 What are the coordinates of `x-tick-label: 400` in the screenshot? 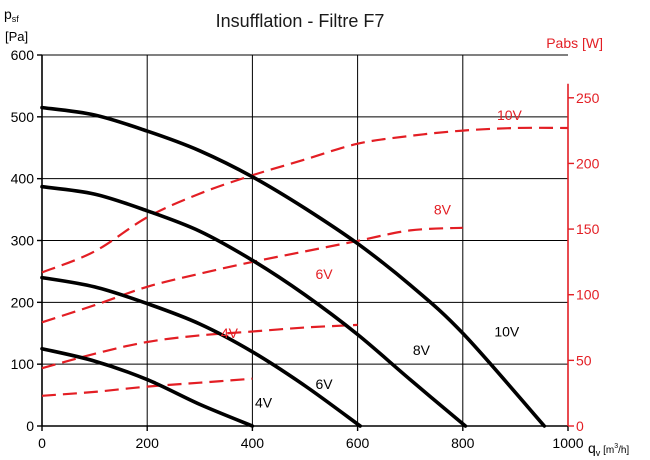 It's located at (253, 443).